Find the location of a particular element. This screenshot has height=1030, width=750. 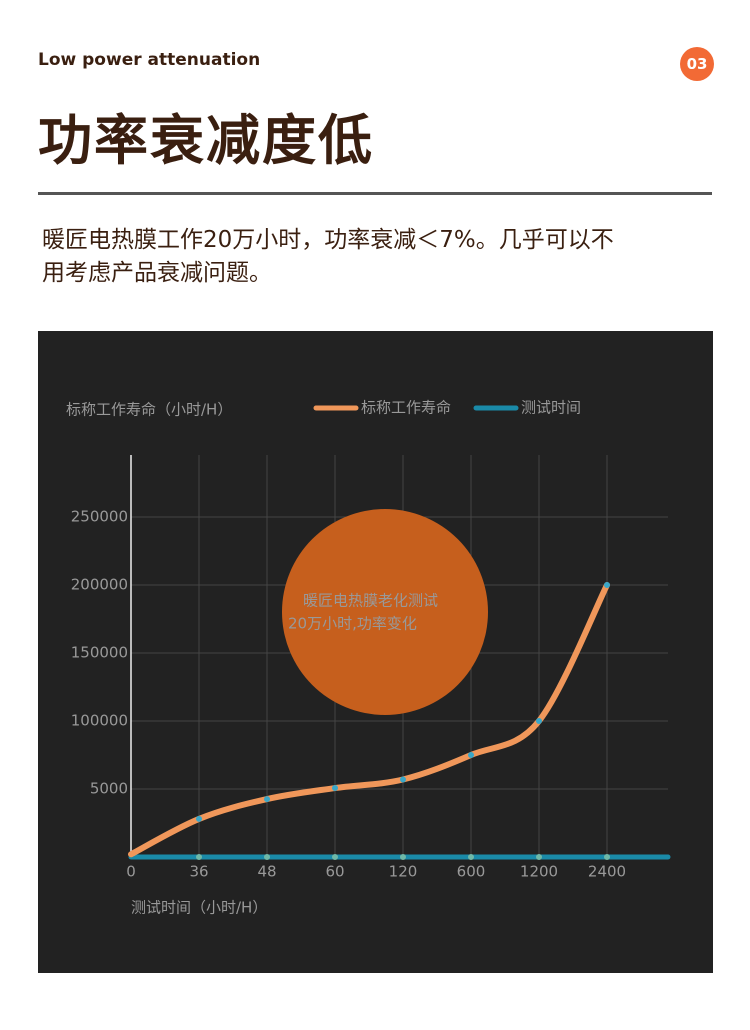

x-tick-label: 120 is located at coordinates (403, 872).